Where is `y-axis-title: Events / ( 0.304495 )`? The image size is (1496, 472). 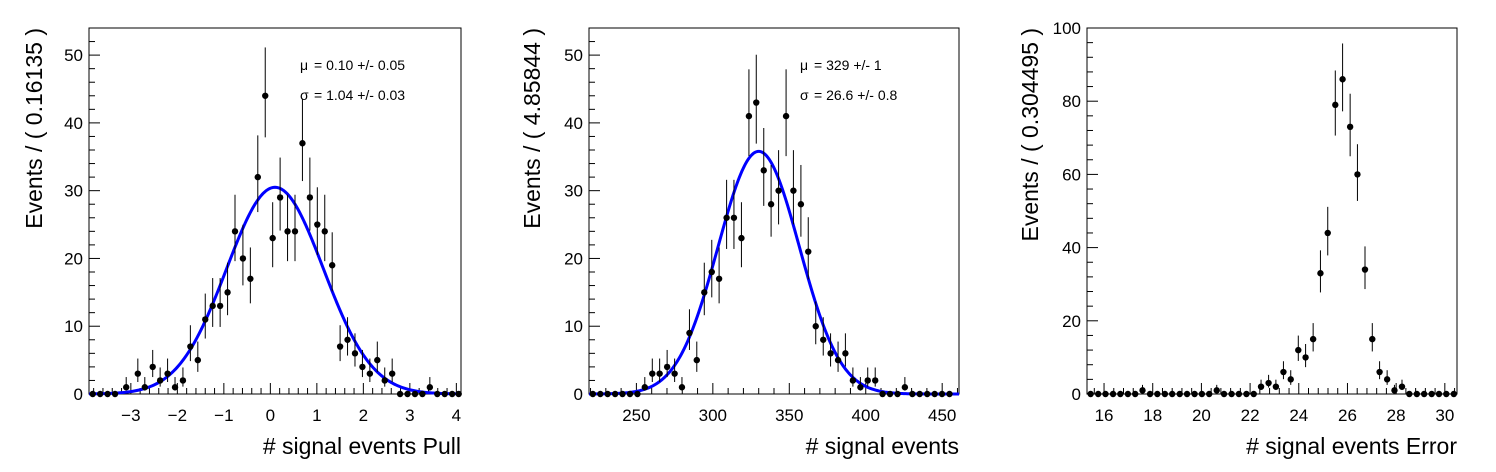 y-axis-title: Events / ( 0.304495 ) is located at coordinates (1030, 135).